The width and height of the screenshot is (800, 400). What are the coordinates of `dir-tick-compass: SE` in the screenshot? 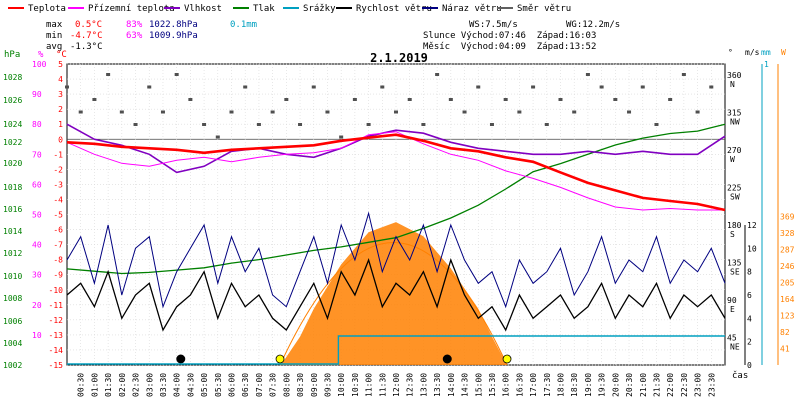 It's located at (735, 272).